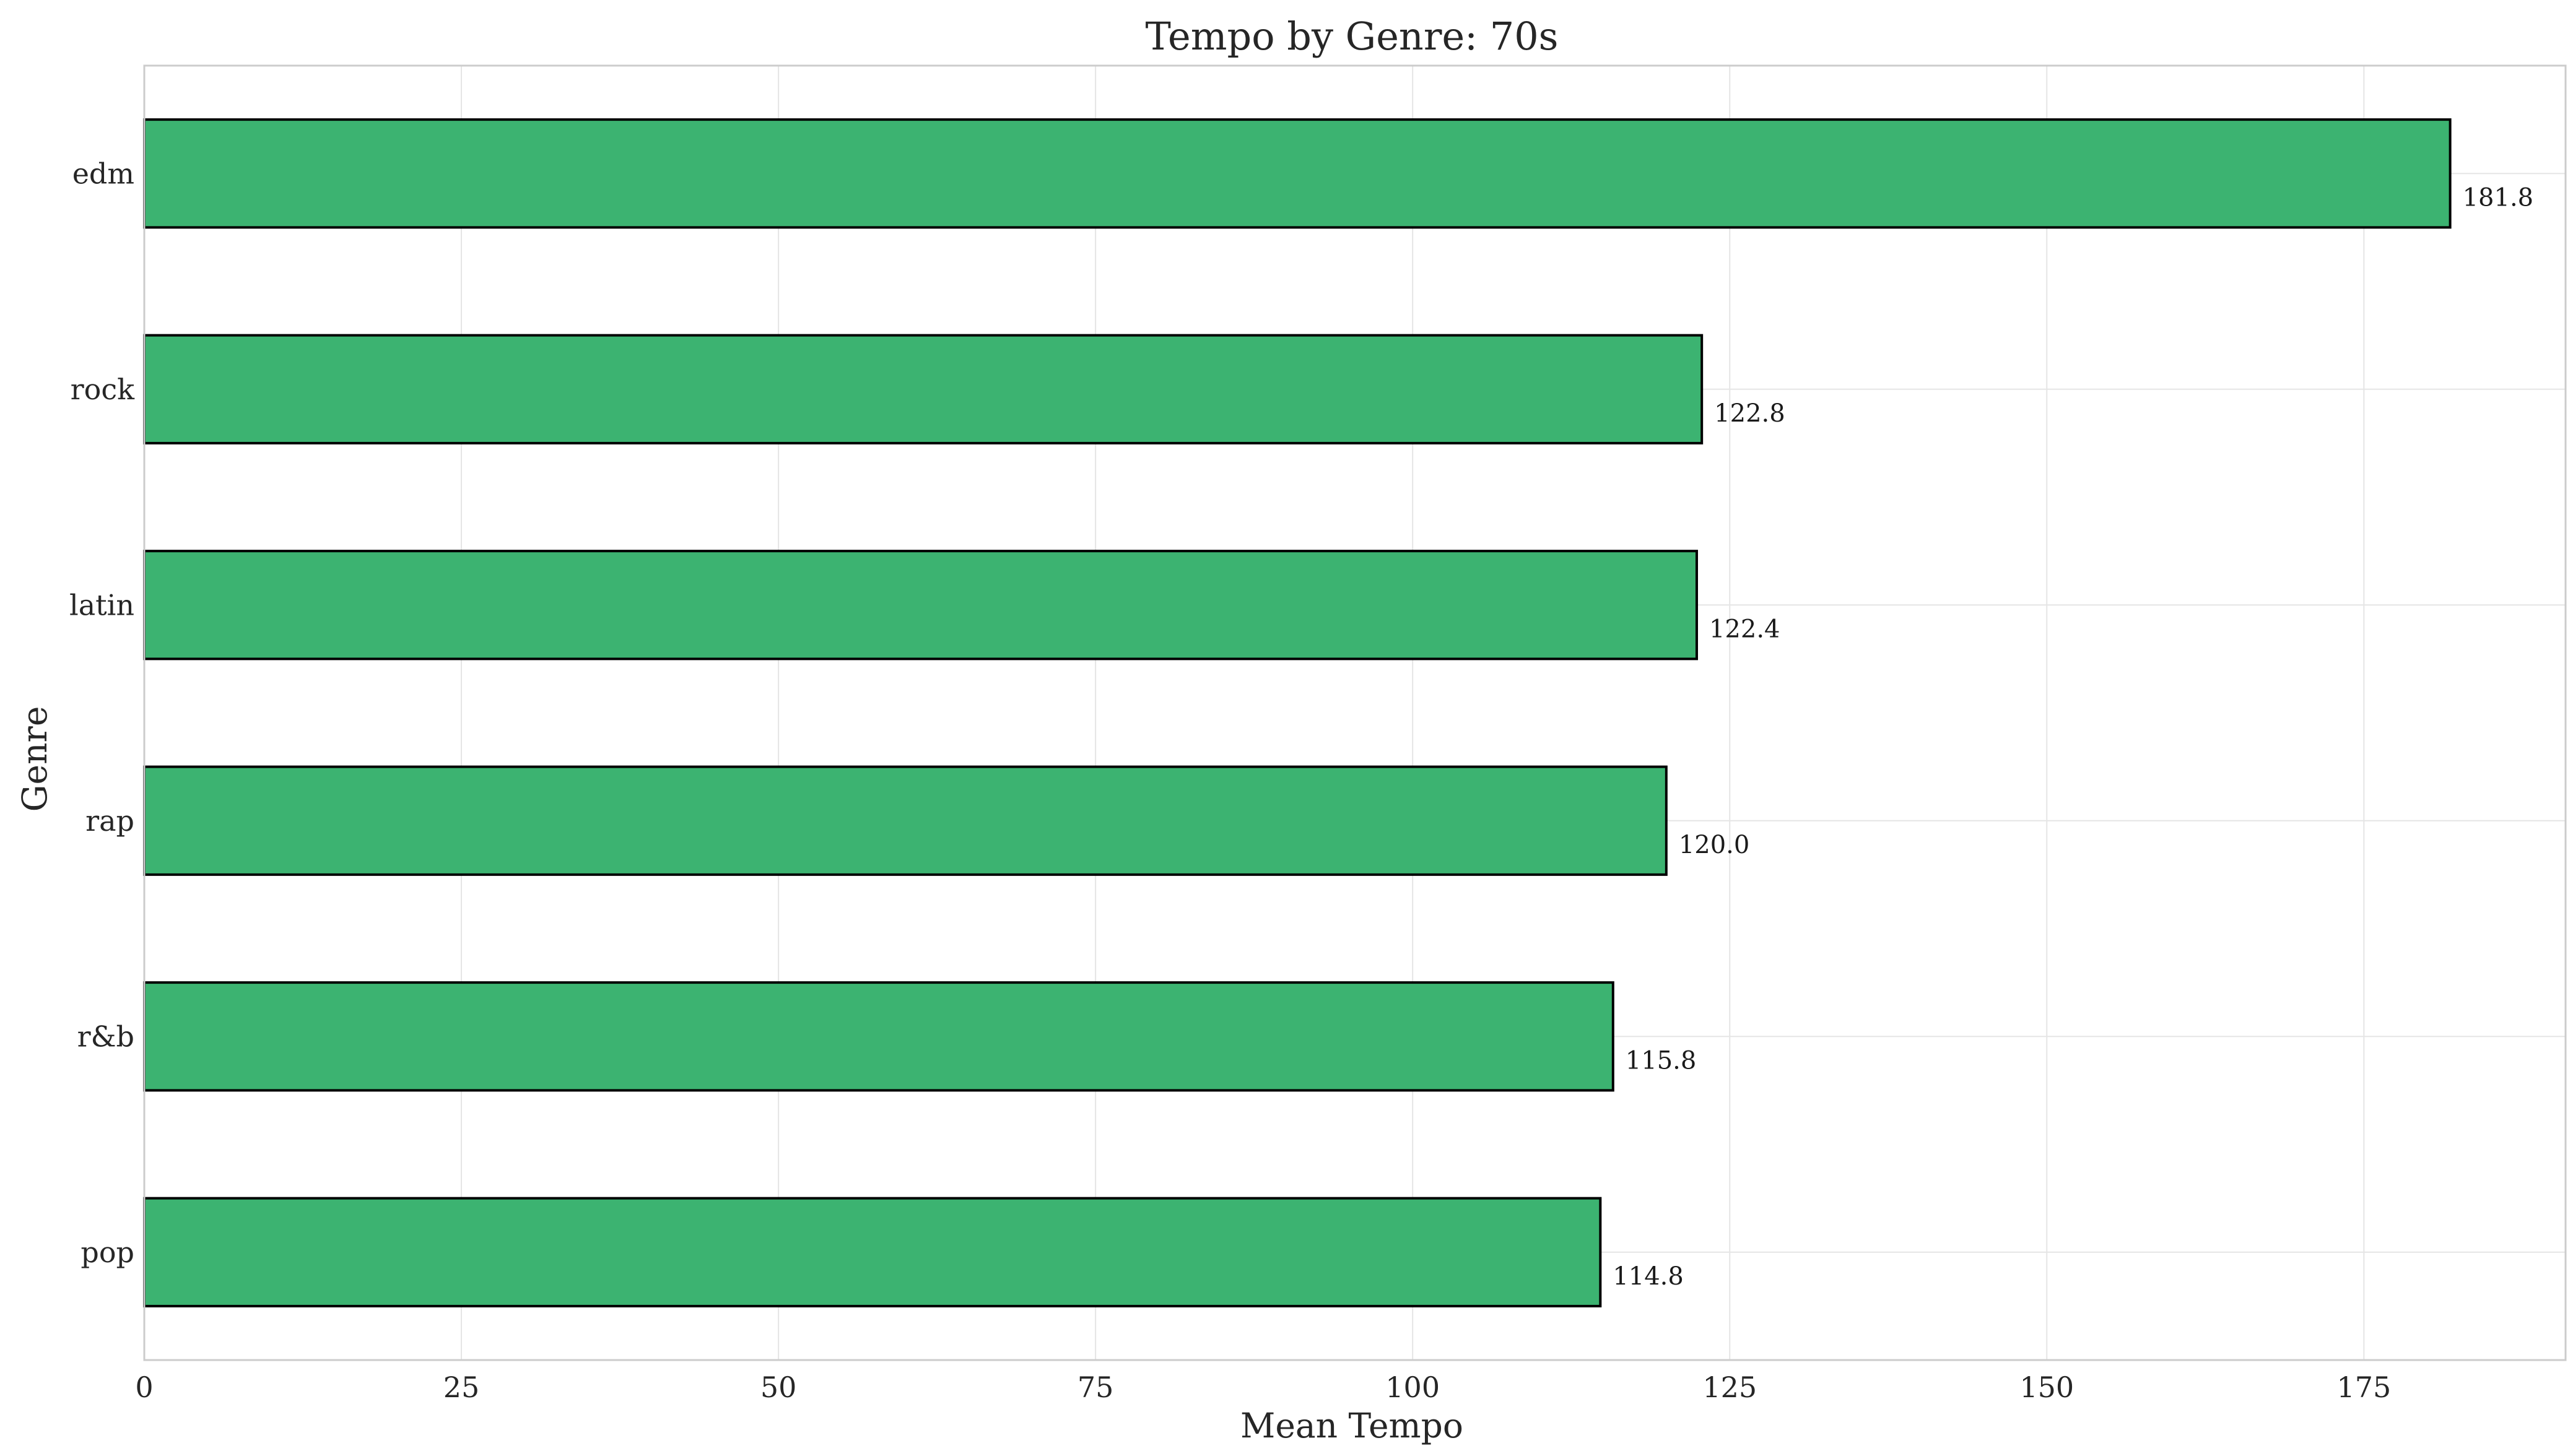 This screenshot has height=1456, width=2573. Describe the element at coordinates (1352, 36) in the screenshot. I see `chart-title: Tempo by Genre: 70s` at that location.